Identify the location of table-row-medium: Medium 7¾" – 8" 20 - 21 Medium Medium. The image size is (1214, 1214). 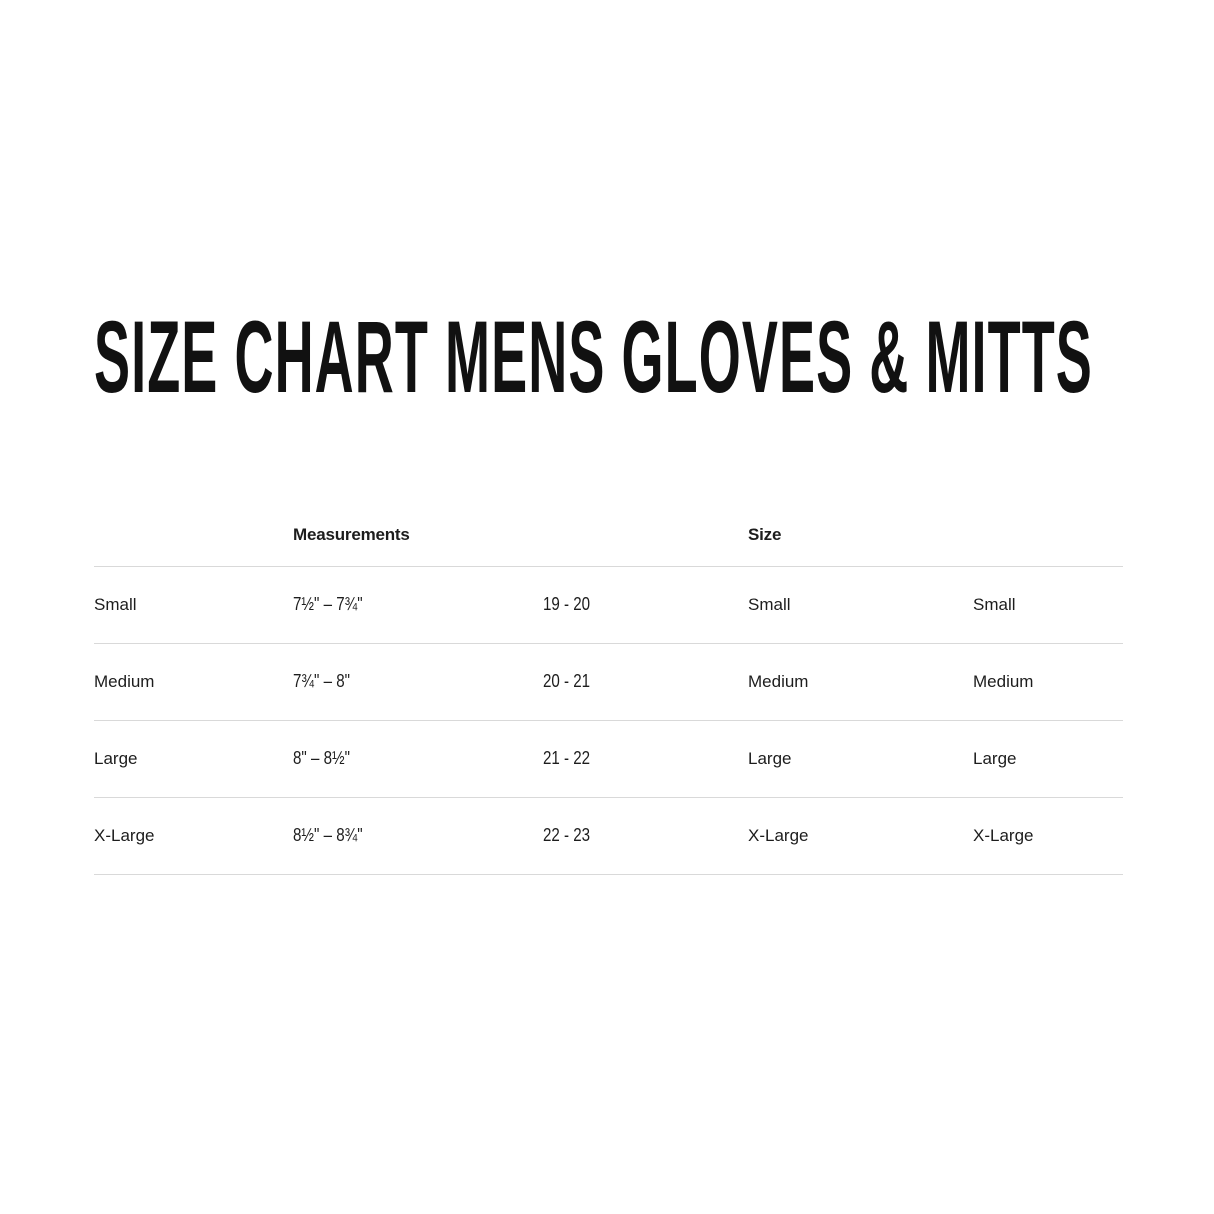
(608, 682).